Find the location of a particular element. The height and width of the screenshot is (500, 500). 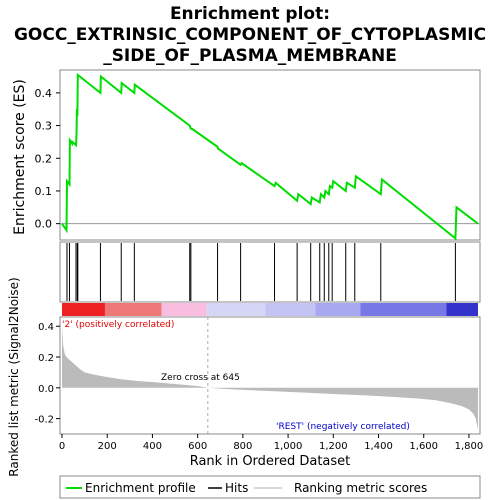

metric-y-ticks: -0.2 0.0 0.2 0.4 is located at coordinates (47, 374).